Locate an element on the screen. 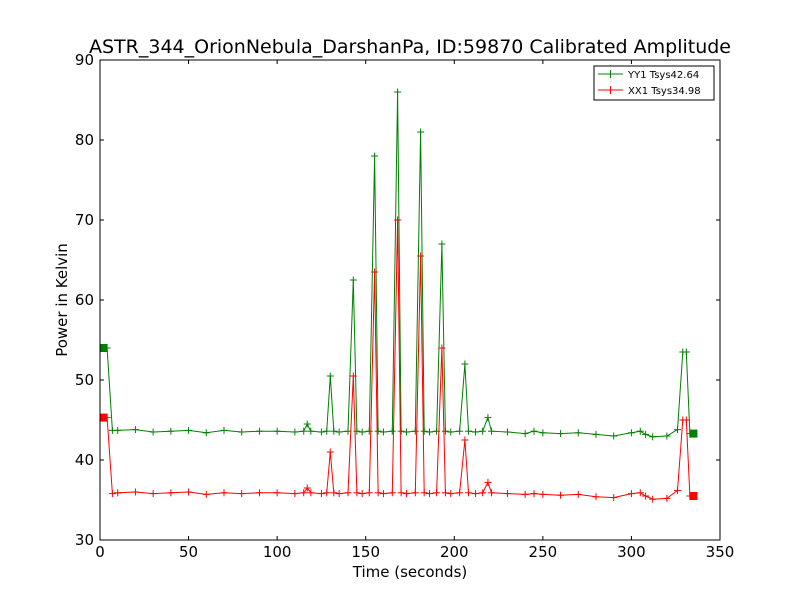  x-tick-label: 0 is located at coordinates (100, 552).